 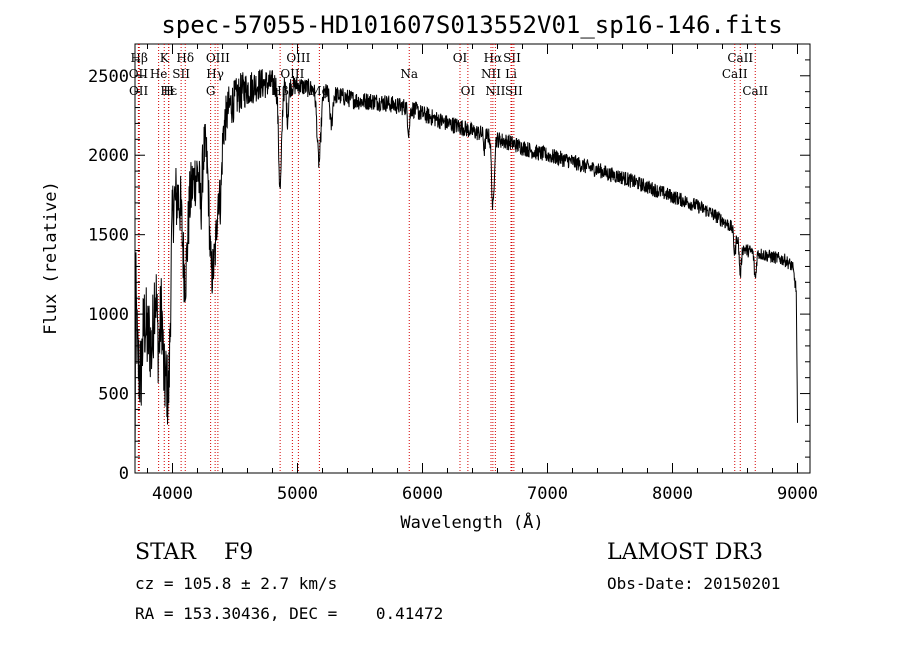 What do you see at coordinates (493, 58) in the screenshot?
I see `line-marker-label: Hα` at bounding box center [493, 58].